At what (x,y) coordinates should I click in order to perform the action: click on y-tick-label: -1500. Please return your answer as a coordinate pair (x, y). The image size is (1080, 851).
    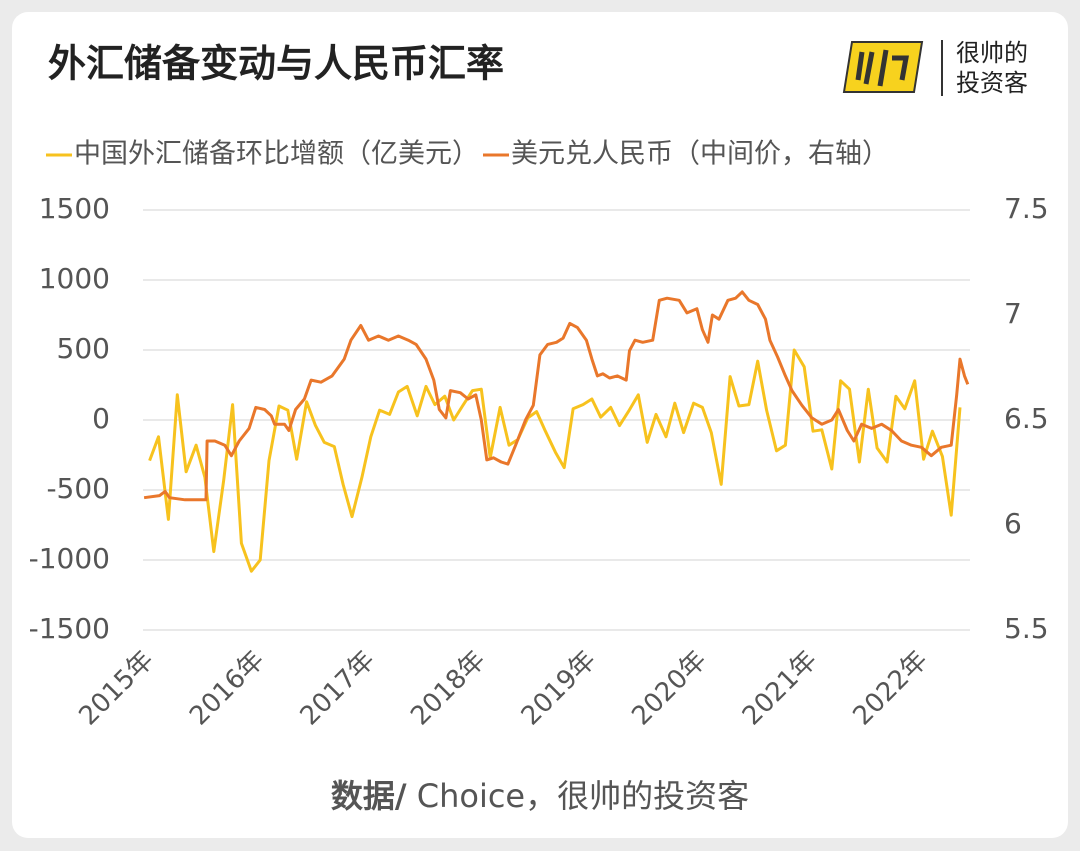
    Looking at the image, I should click on (69, 628).